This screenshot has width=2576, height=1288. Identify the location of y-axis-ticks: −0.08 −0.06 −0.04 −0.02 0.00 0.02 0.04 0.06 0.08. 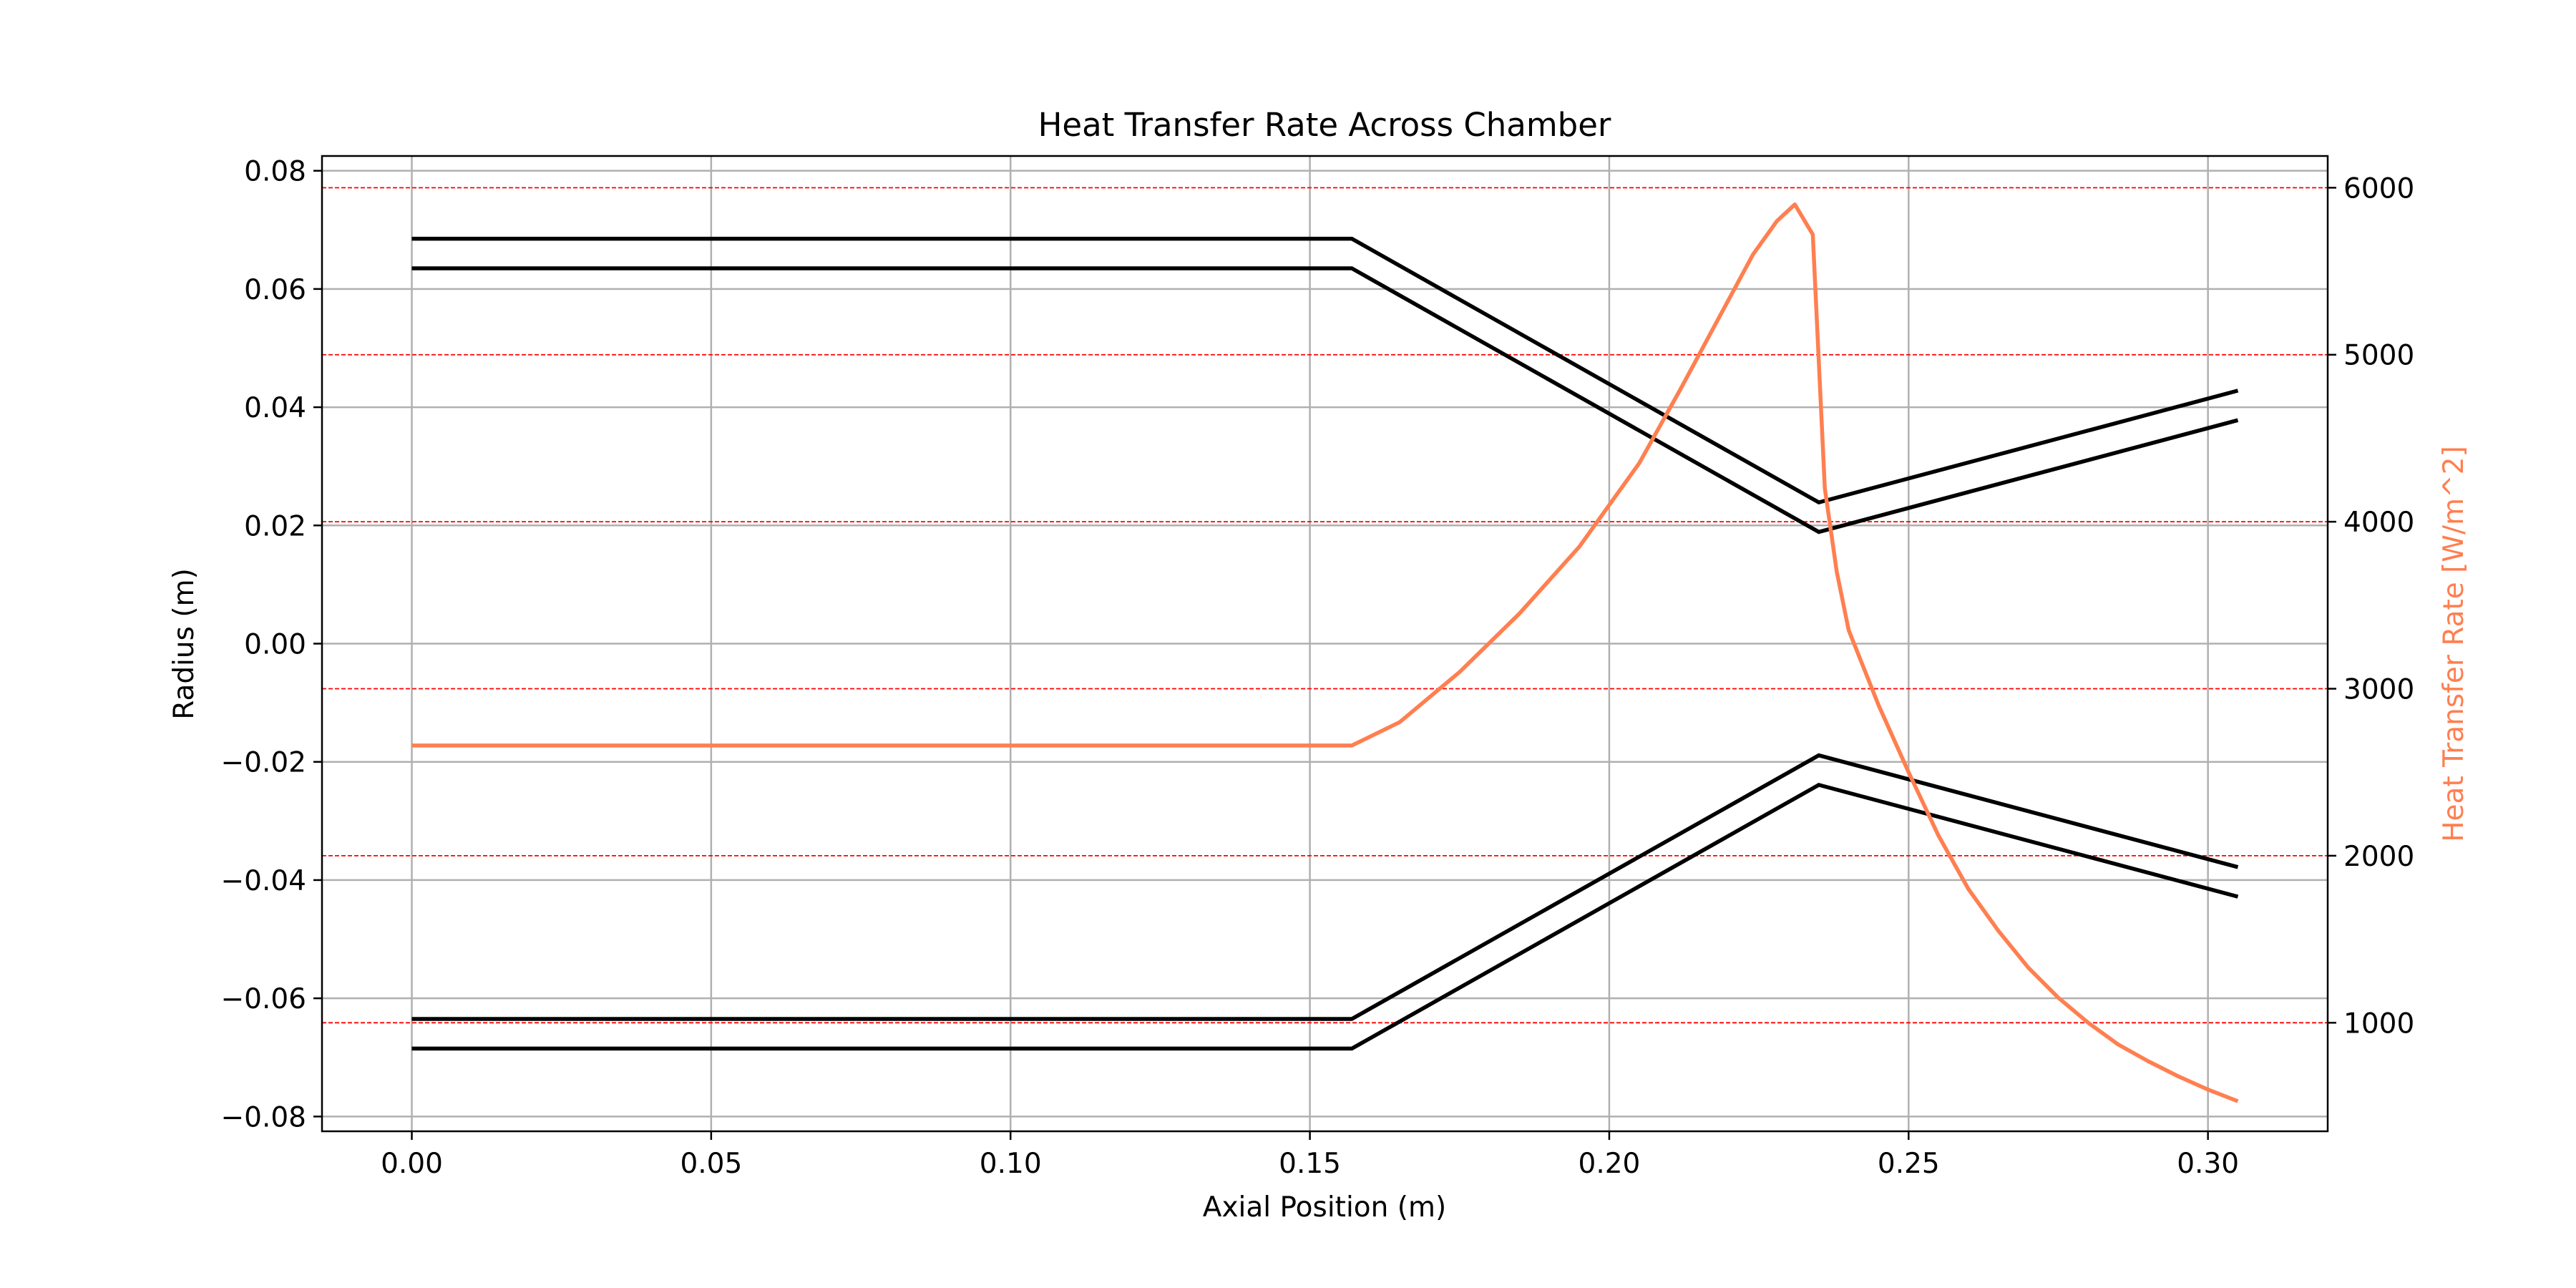
(271, 644).